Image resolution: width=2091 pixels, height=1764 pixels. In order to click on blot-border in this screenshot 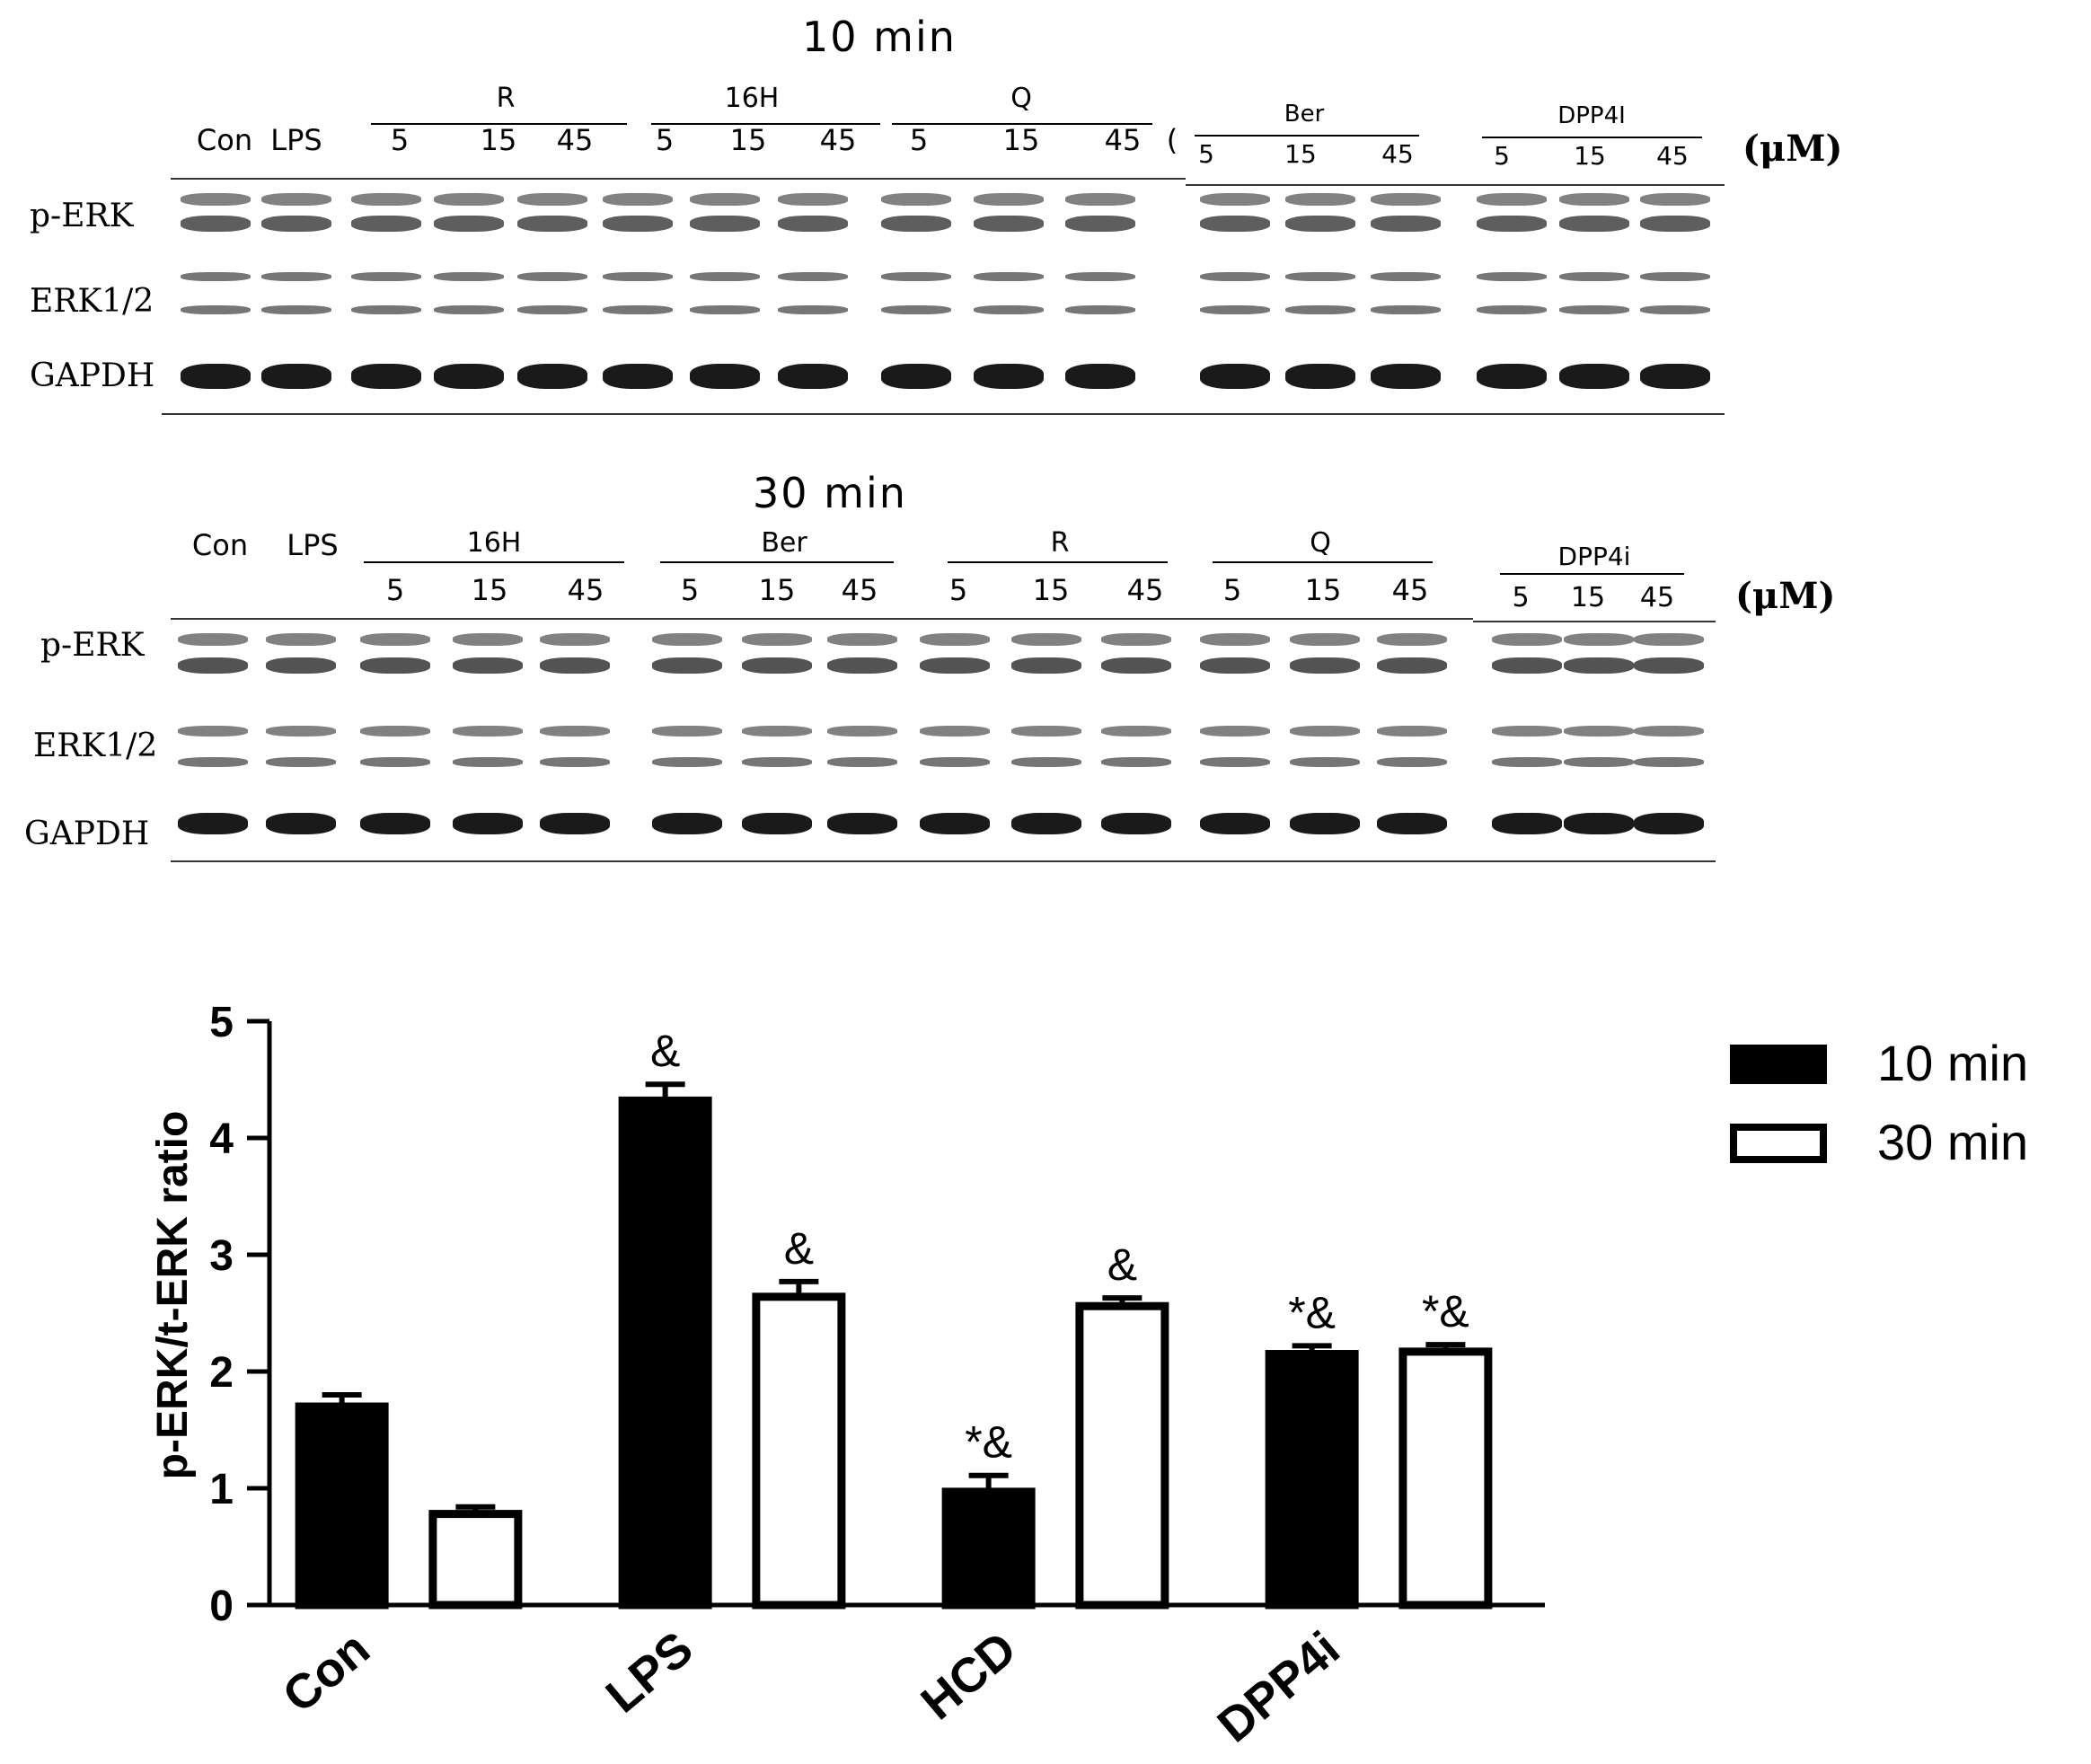, I will do `click(944, 861)`.